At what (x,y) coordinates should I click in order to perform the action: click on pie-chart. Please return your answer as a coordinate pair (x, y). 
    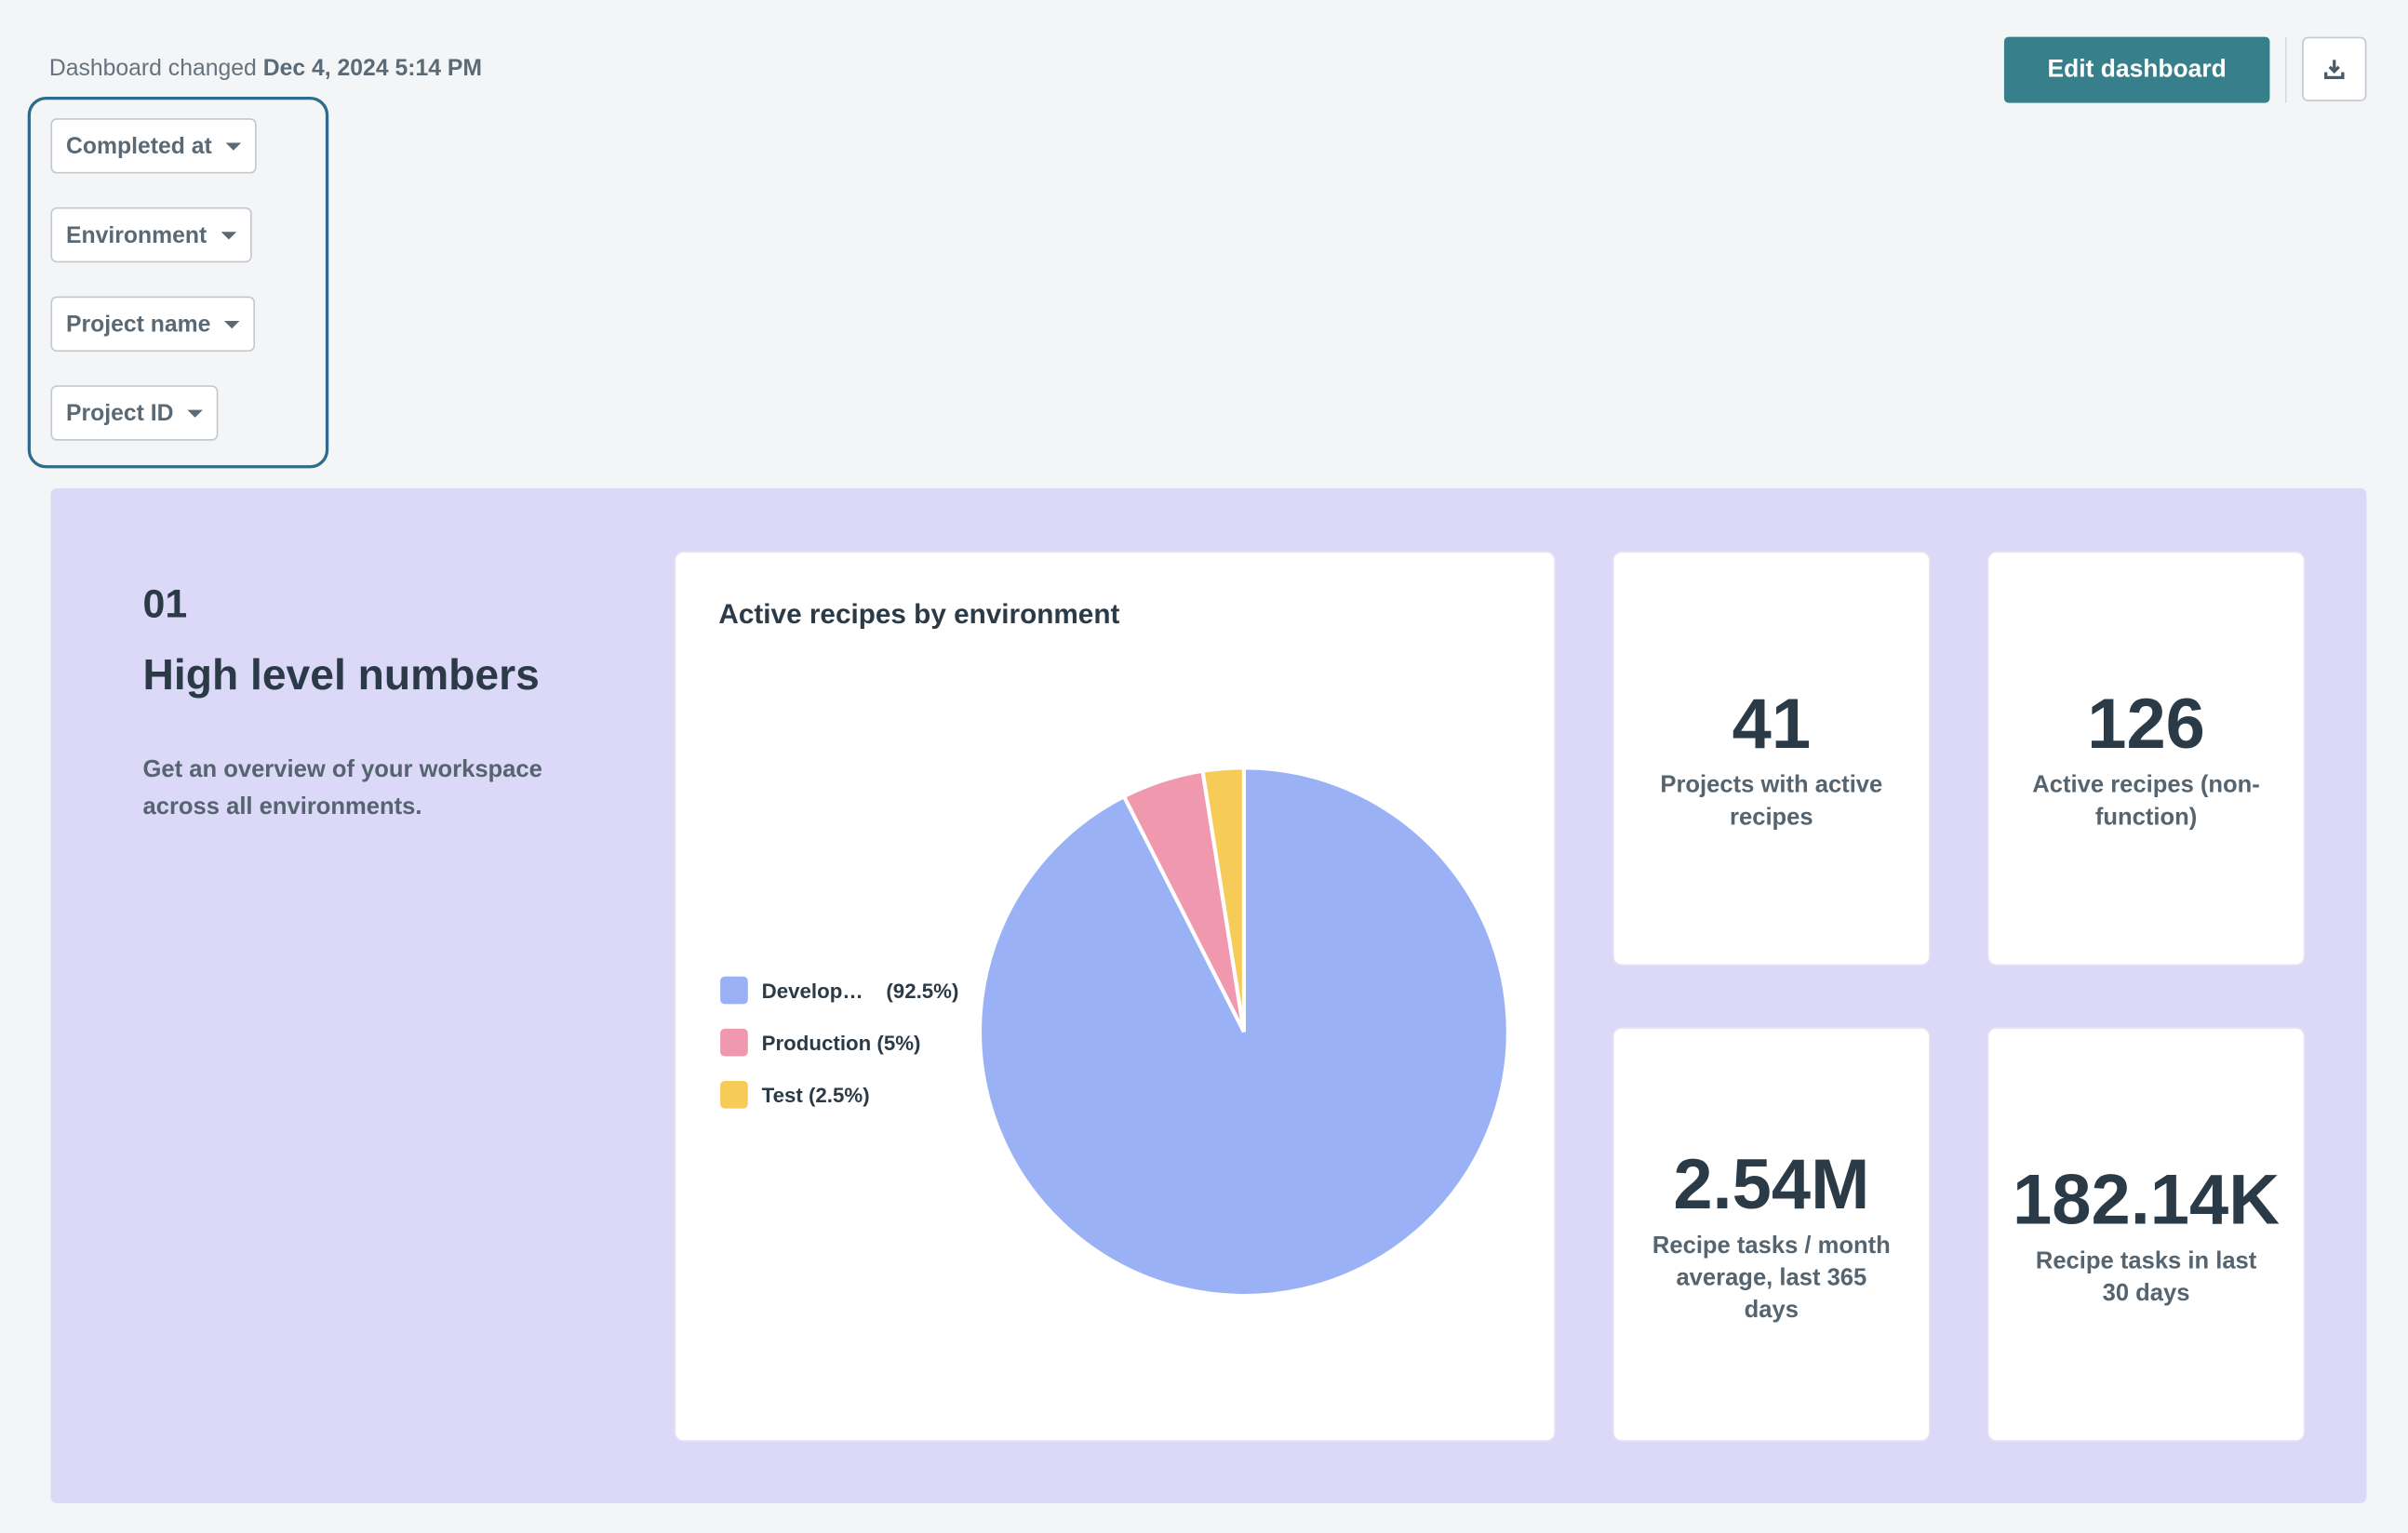
    Looking at the image, I should click on (1244, 1032).